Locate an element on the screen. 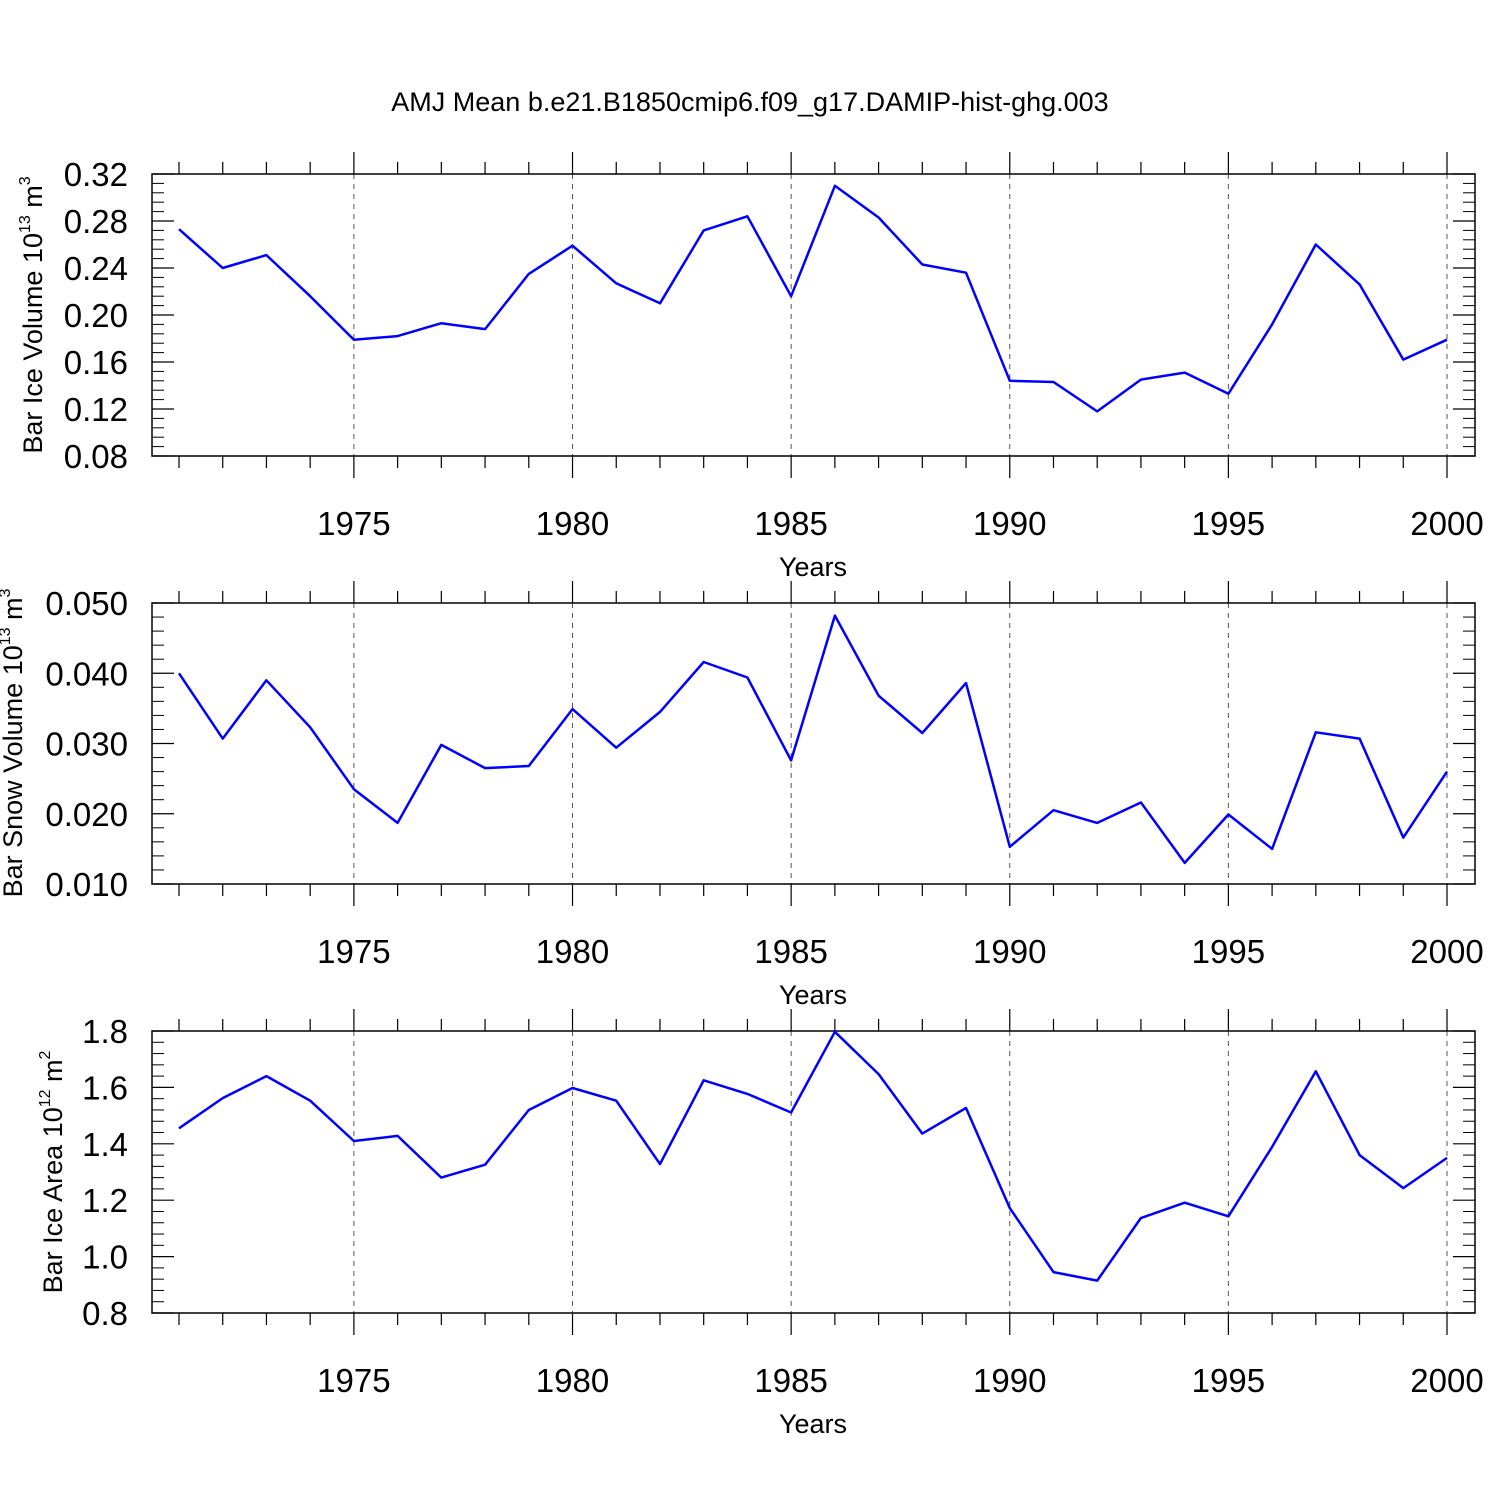 The image size is (1500, 1500). y-axis-label-exponent: 12 is located at coordinates (45, 1098).